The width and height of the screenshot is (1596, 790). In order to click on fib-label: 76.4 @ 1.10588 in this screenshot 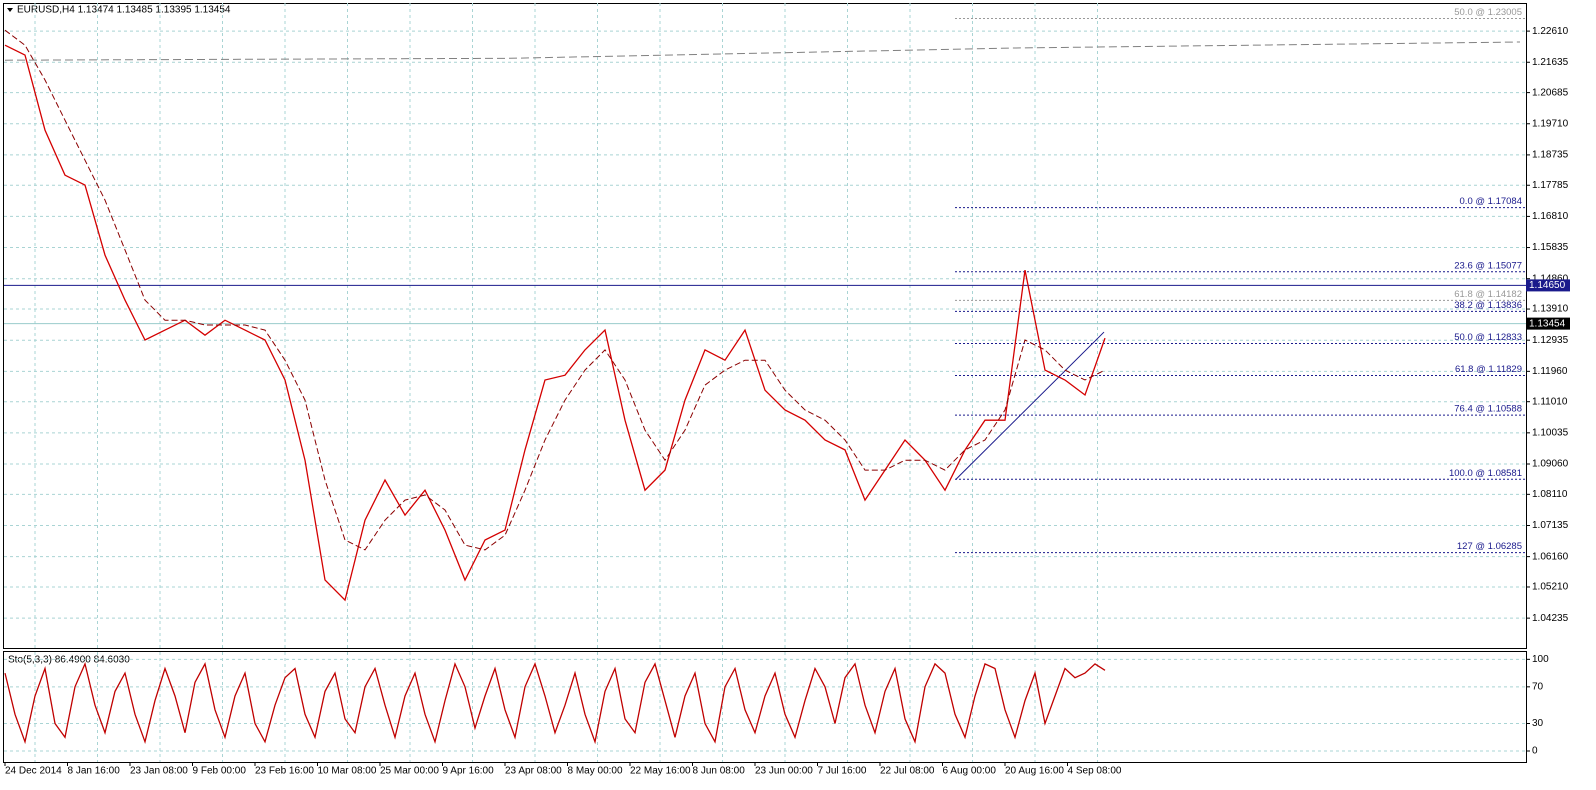, I will do `click(1488, 409)`.